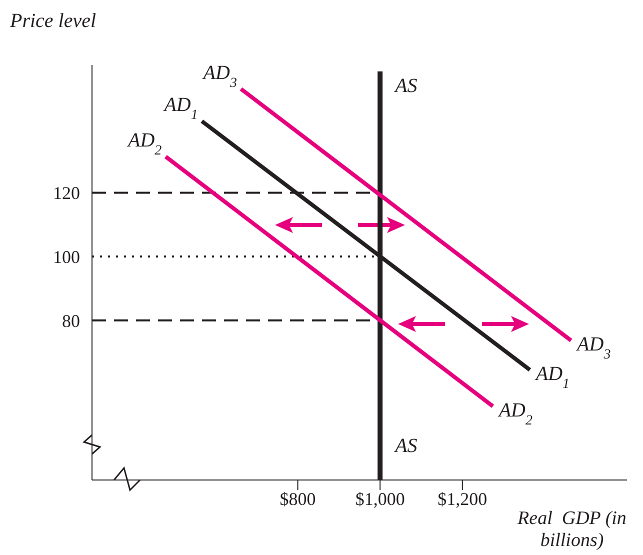 The image size is (643, 555). What do you see at coordinates (66, 256) in the screenshot?
I see `y-tick-label: 100` at bounding box center [66, 256].